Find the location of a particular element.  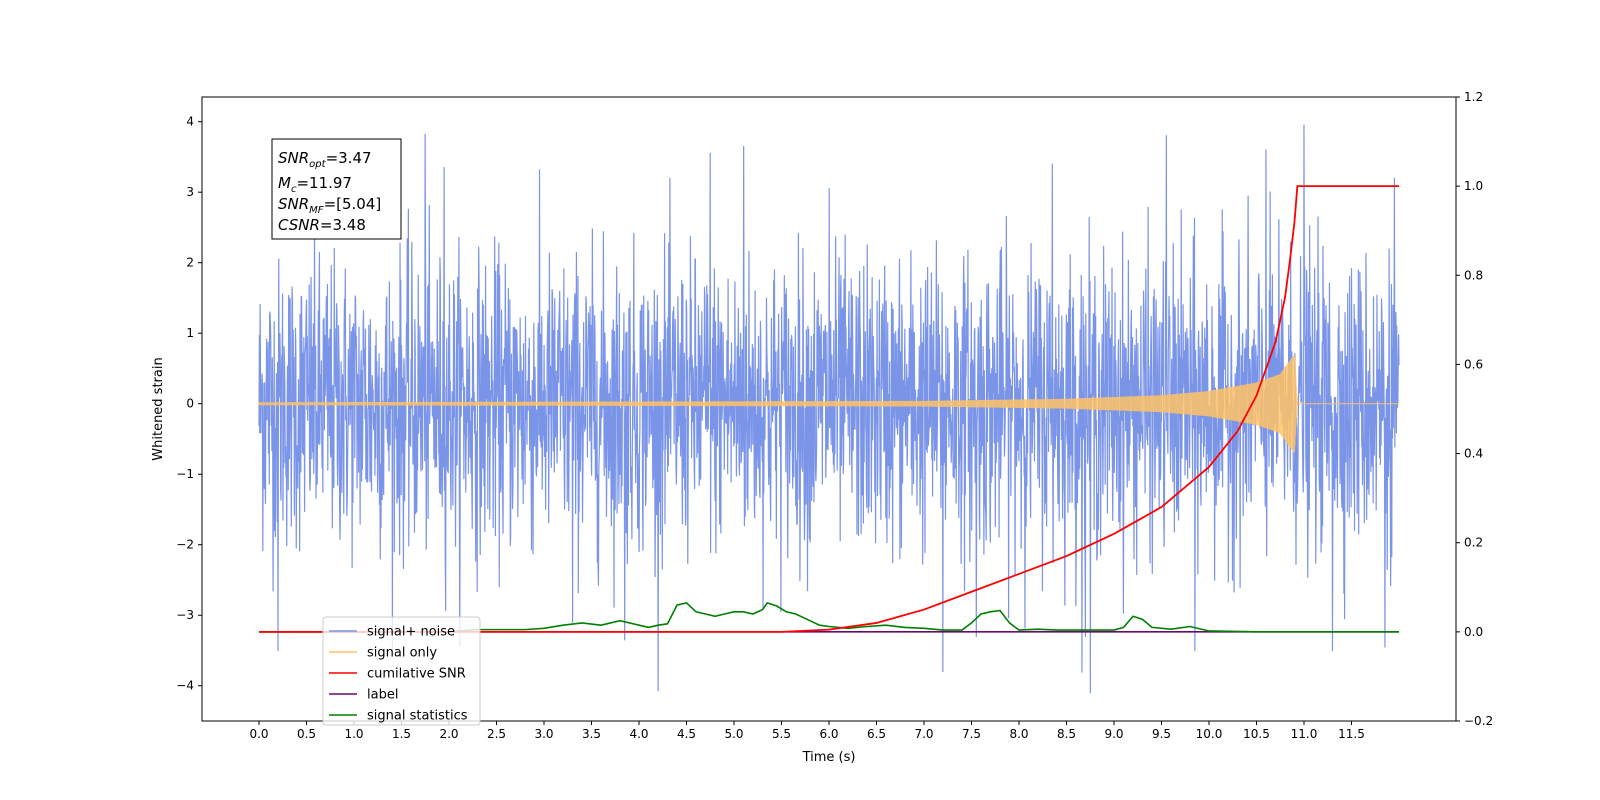

x-tick-label-6: 3.0 is located at coordinates (543, 734).